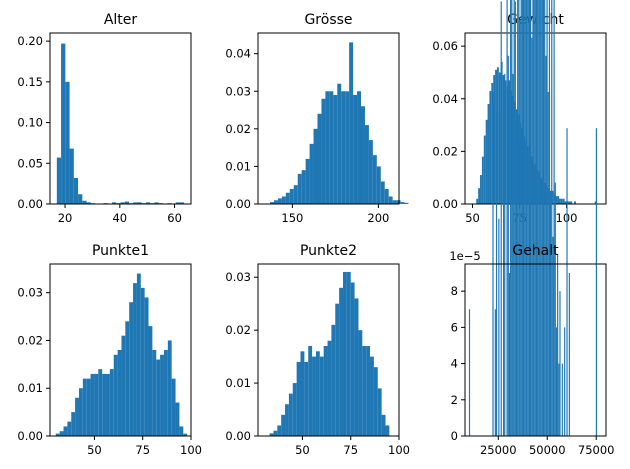 This screenshot has width=630, height=469. What do you see at coordinates (378, 218) in the screenshot?
I see `x-tick-label: 200` at bounding box center [378, 218].